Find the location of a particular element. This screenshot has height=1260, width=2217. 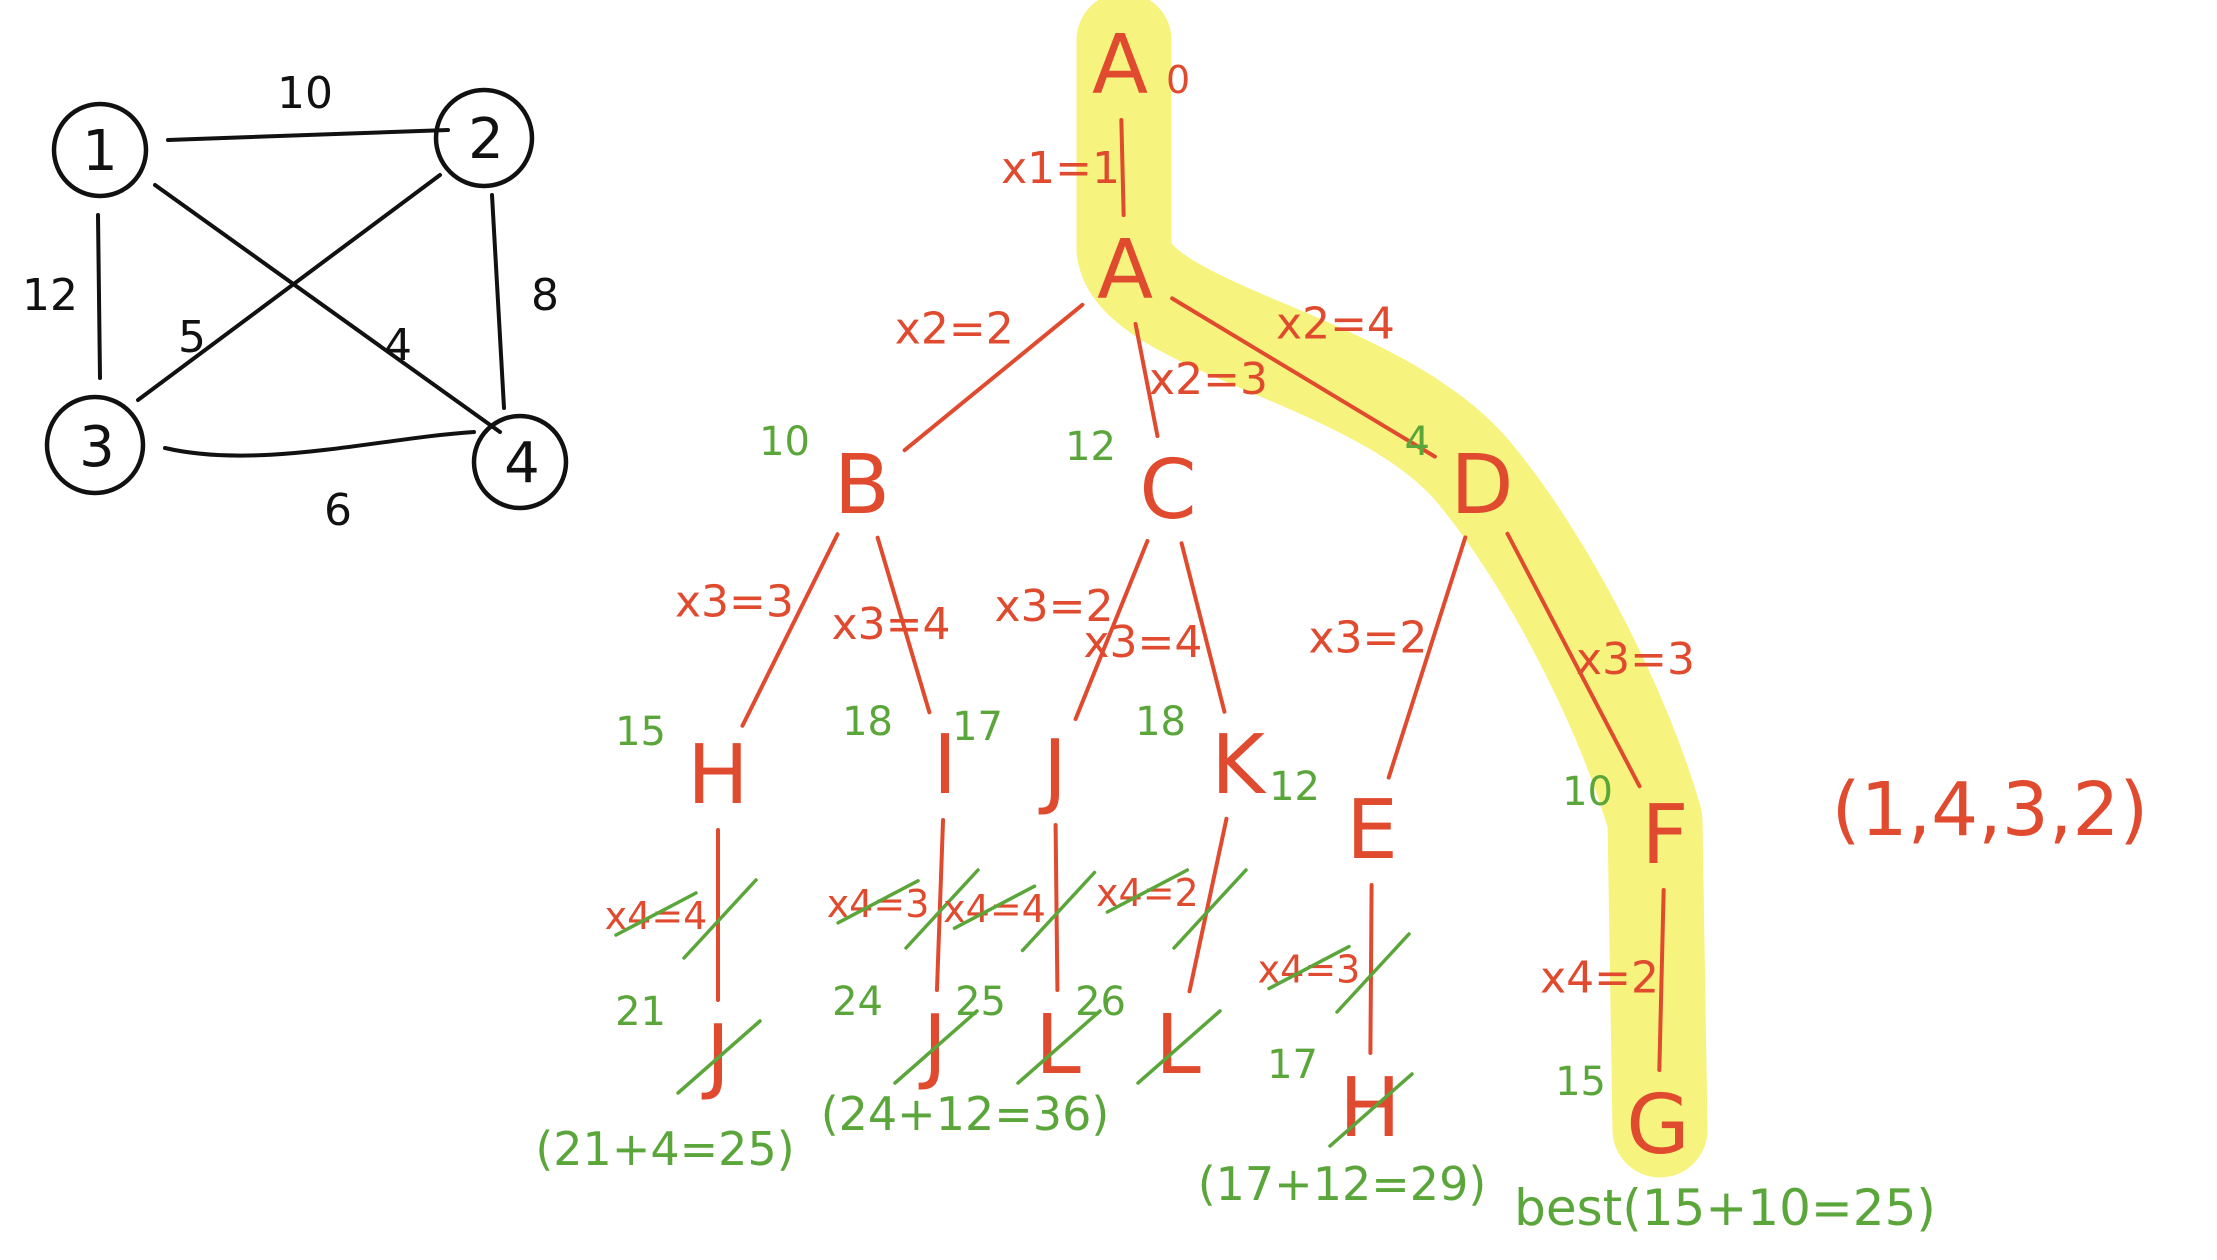

tree-edge-D-F is located at coordinates (1573, 660).